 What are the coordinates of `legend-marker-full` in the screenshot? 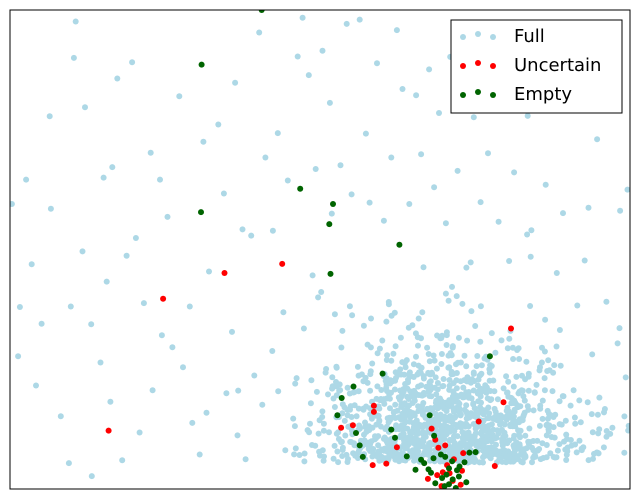 It's located at (478, 34).